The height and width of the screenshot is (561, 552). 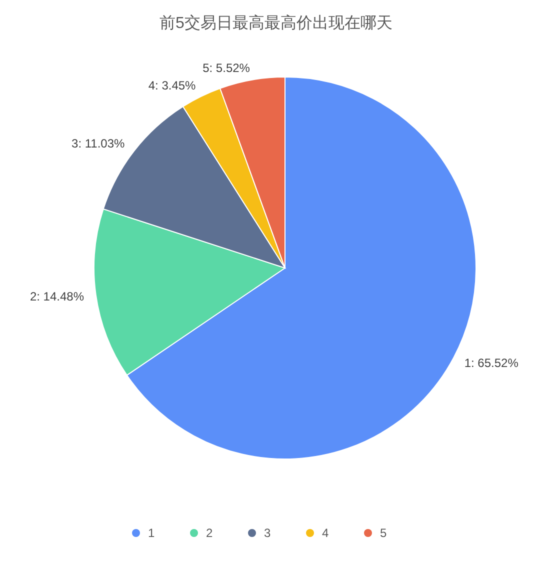 What do you see at coordinates (325, 533) in the screenshot?
I see `legend-label: 4` at bounding box center [325, 533].